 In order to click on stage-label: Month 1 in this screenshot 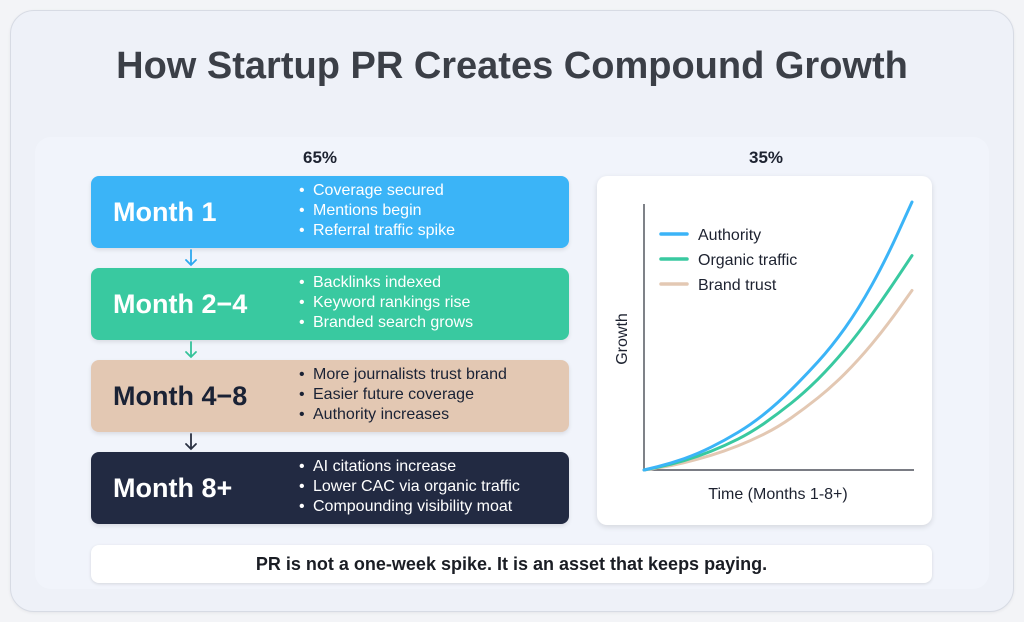, I will do `click(165, 212)`.